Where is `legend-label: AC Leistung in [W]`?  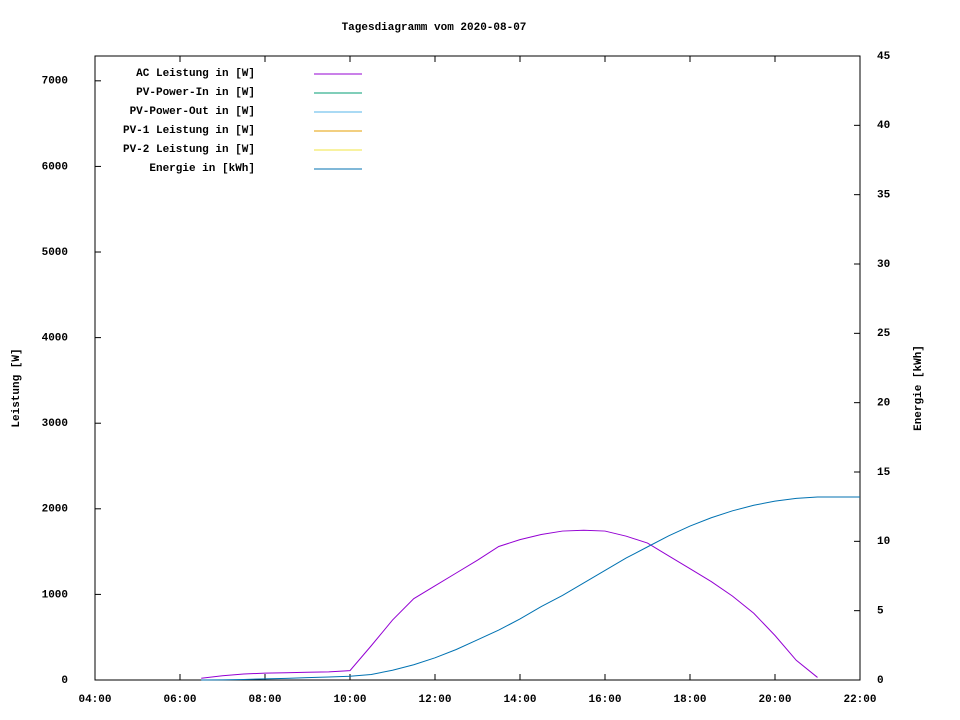
legend-label: AC Leistung in [W] is located at coordinates (195, 74).